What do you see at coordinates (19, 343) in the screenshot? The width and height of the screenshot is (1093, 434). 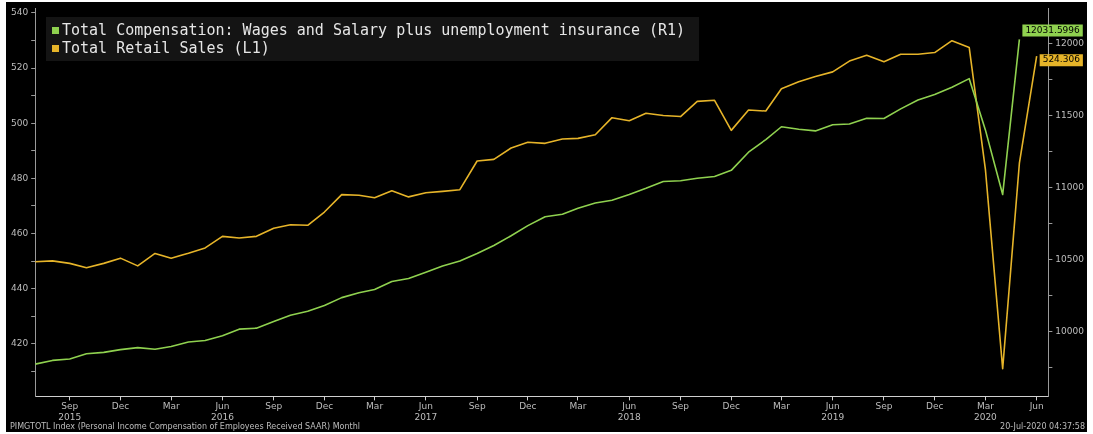 I see `y-tick-label: 420` at bounding box center [19, 343].